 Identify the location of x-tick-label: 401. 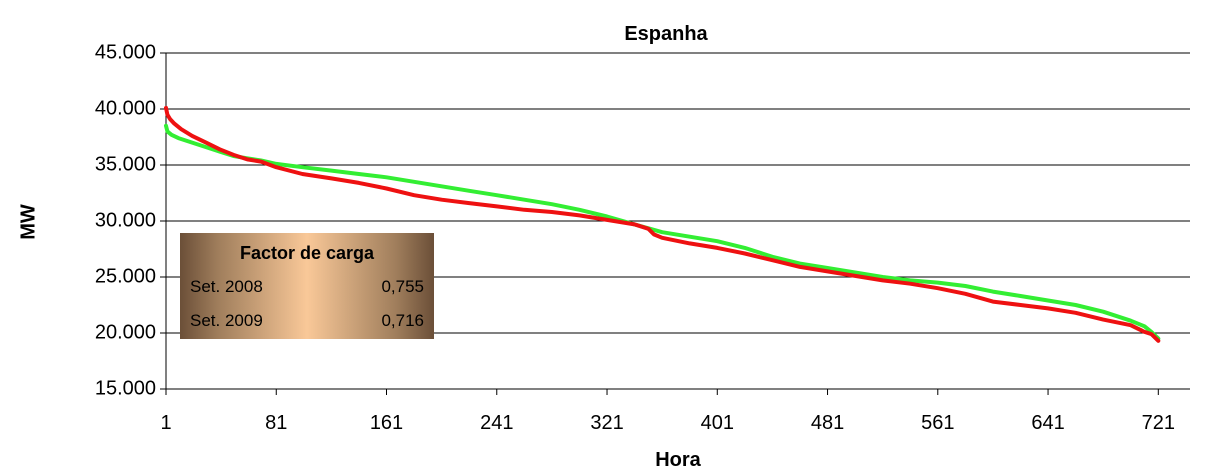
(717, 423).